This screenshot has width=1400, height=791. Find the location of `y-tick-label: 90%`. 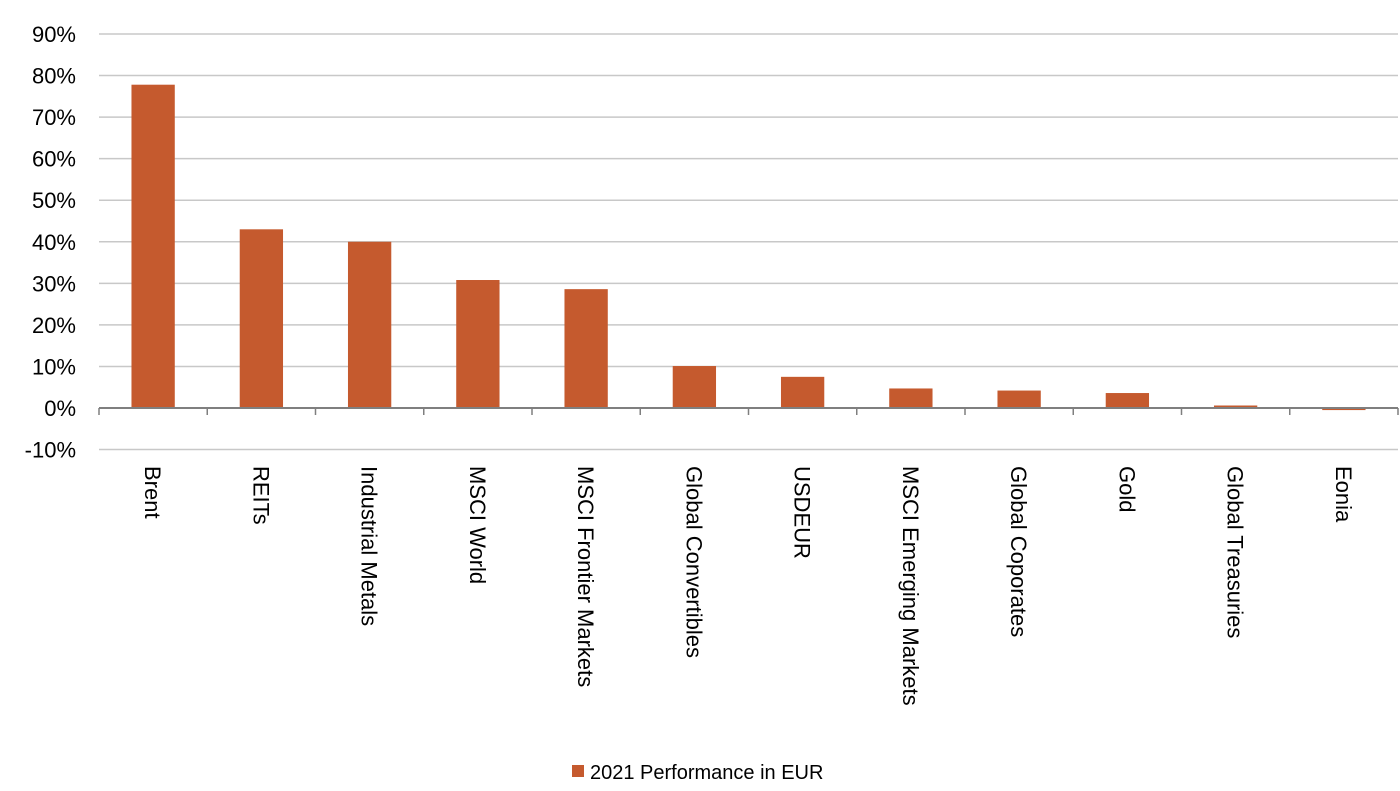

y-tick-label: 90% is located at coordinates (54, 34).